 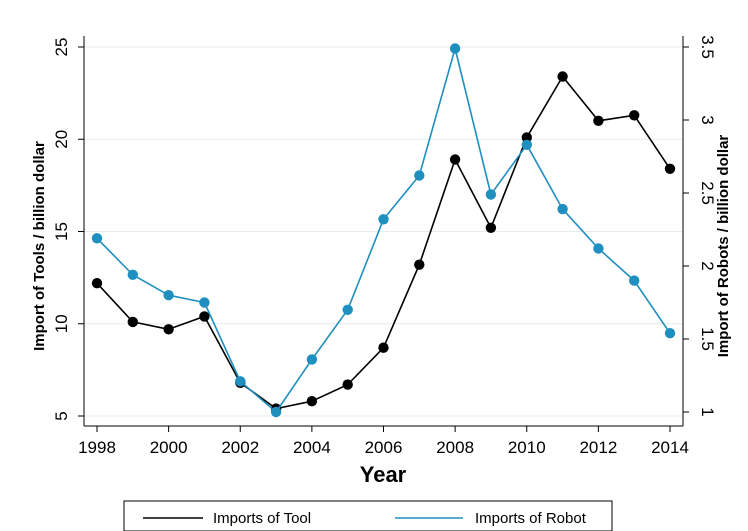 I want to click on x-tick-label-2006: 2006, so click(x=384, y=447).